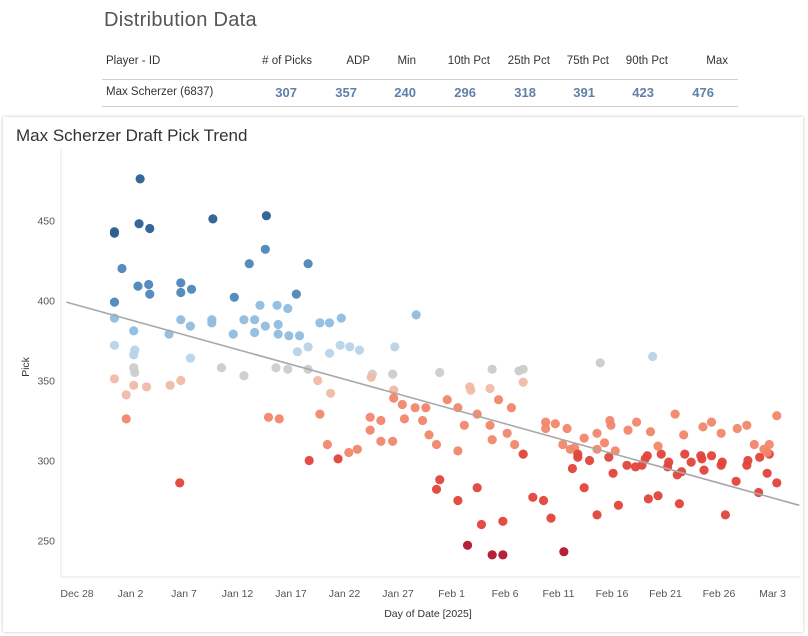 The width and height of the screenshot is (808, 636). I want to click on x-tick-label: Feb 21, so click(665, 594).